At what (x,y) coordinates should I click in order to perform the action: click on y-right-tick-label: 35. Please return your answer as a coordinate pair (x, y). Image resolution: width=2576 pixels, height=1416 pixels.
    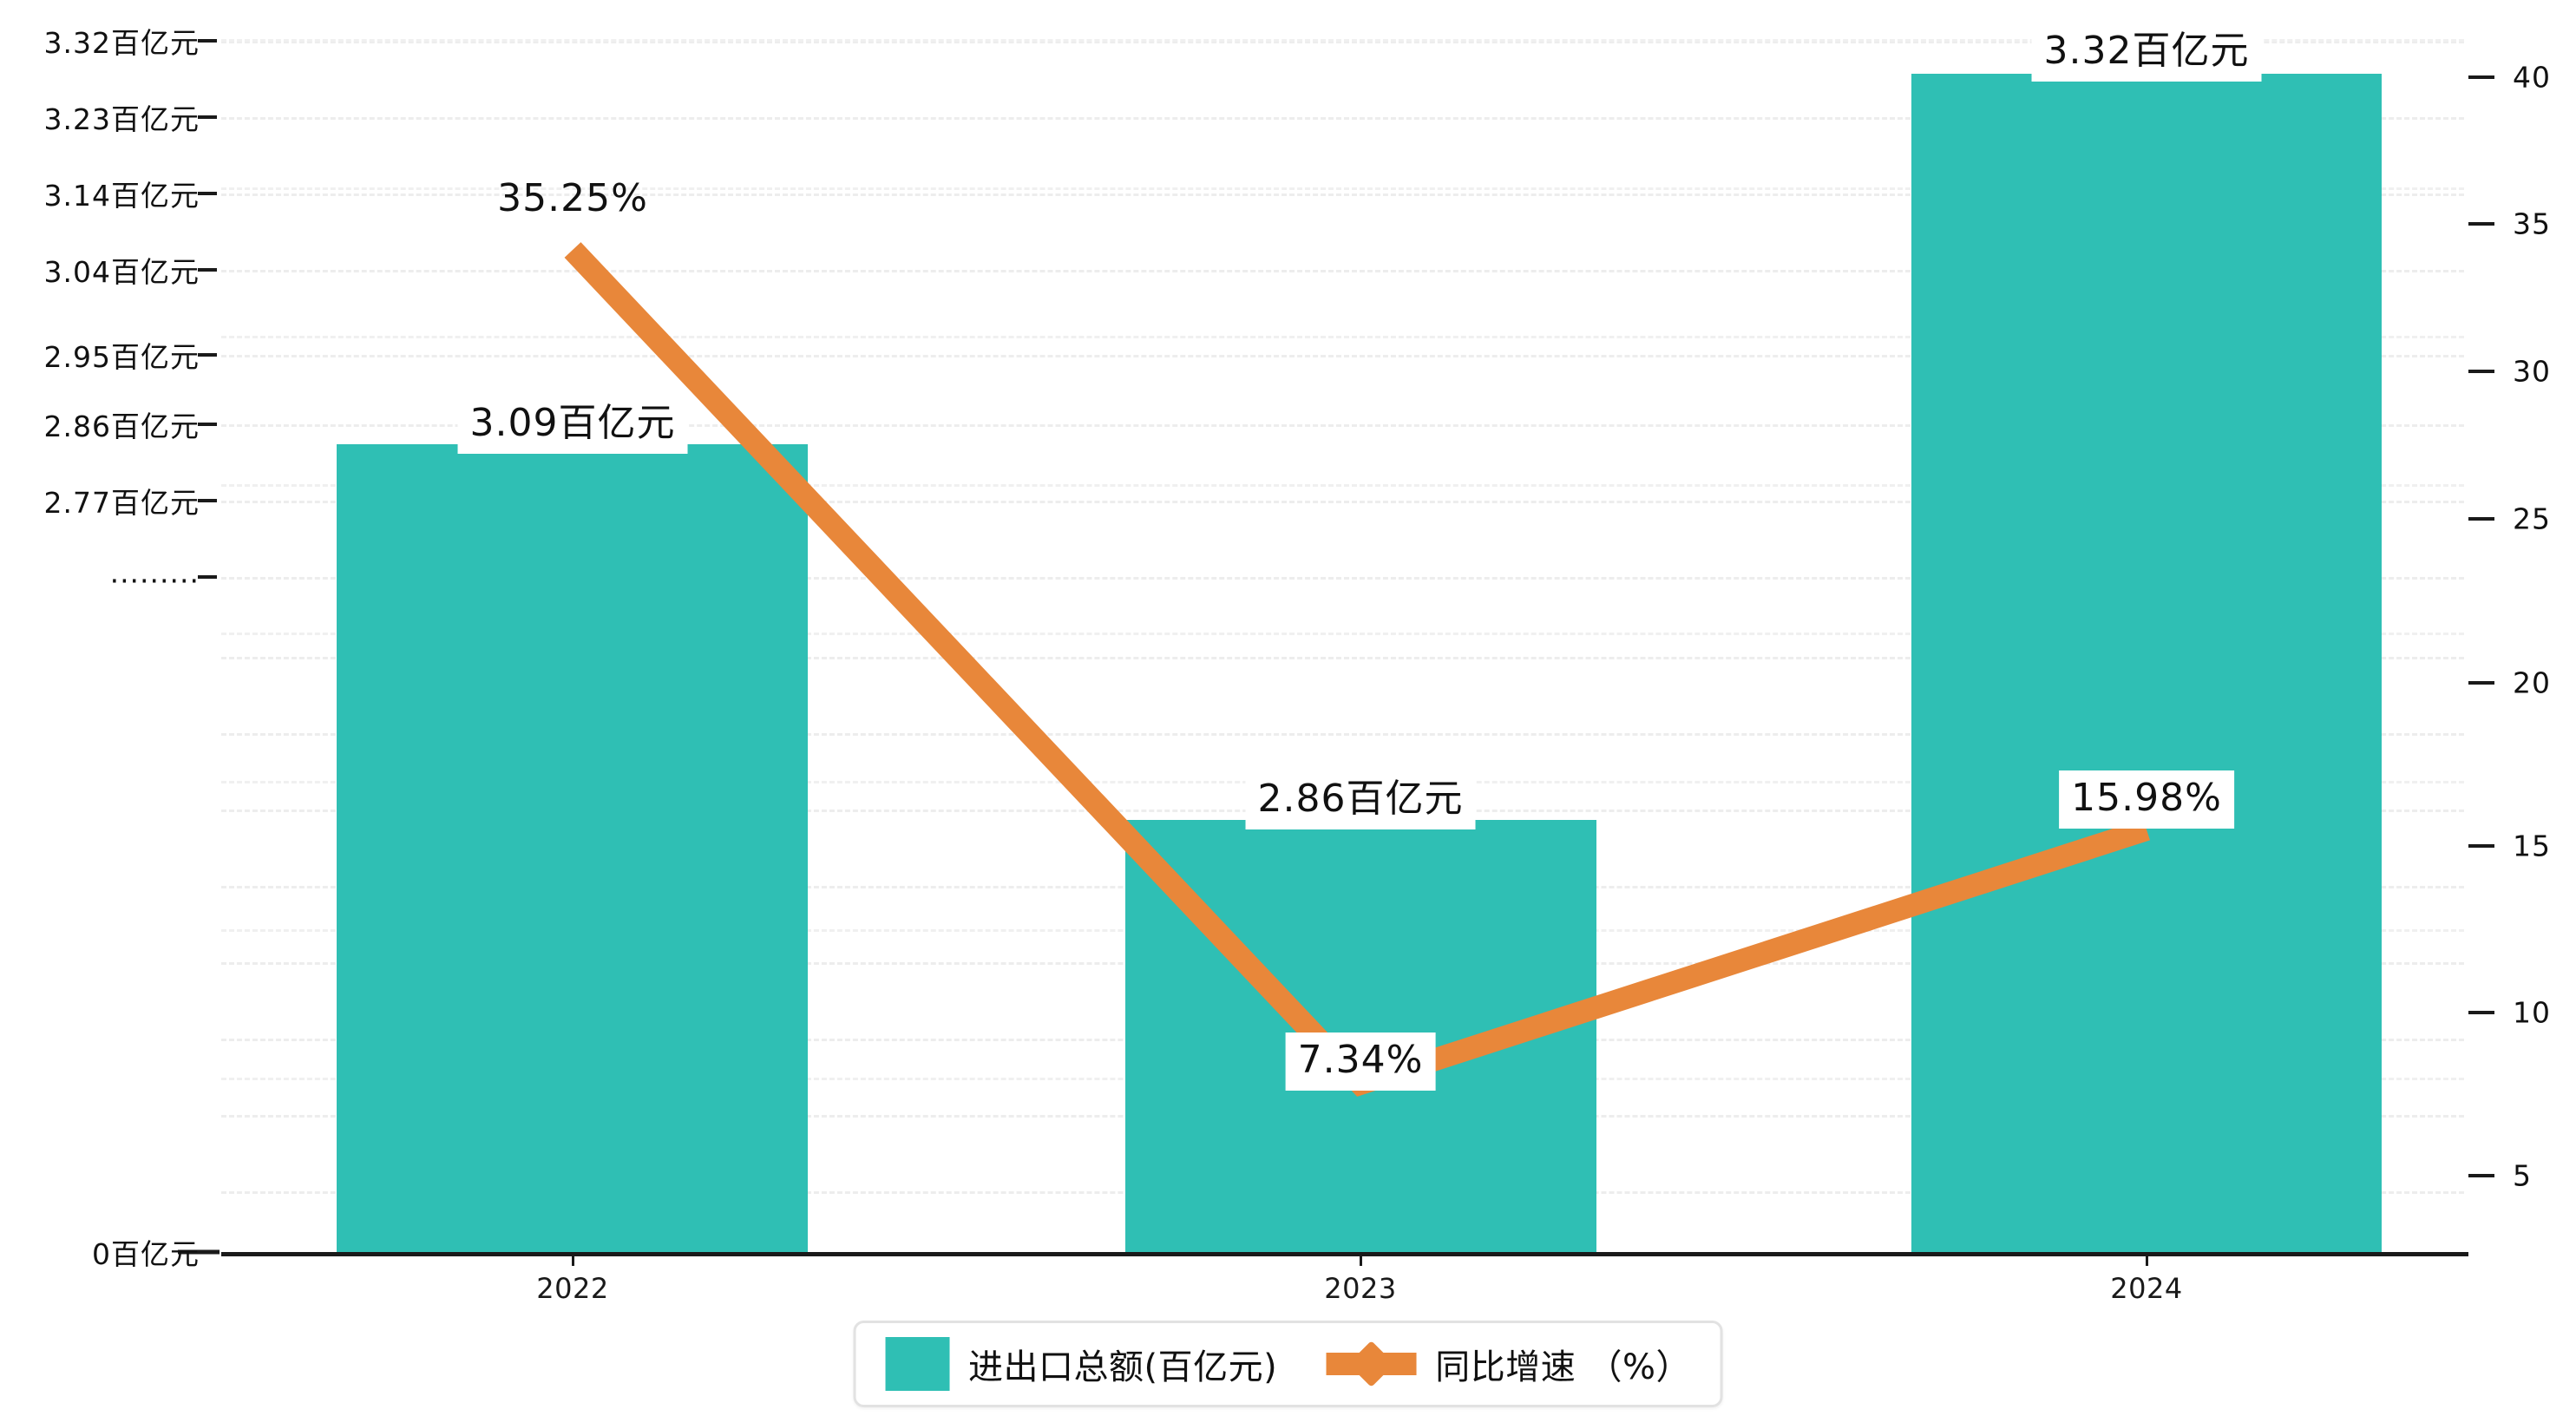
    Looking at the image, I should click on (2532, 224).